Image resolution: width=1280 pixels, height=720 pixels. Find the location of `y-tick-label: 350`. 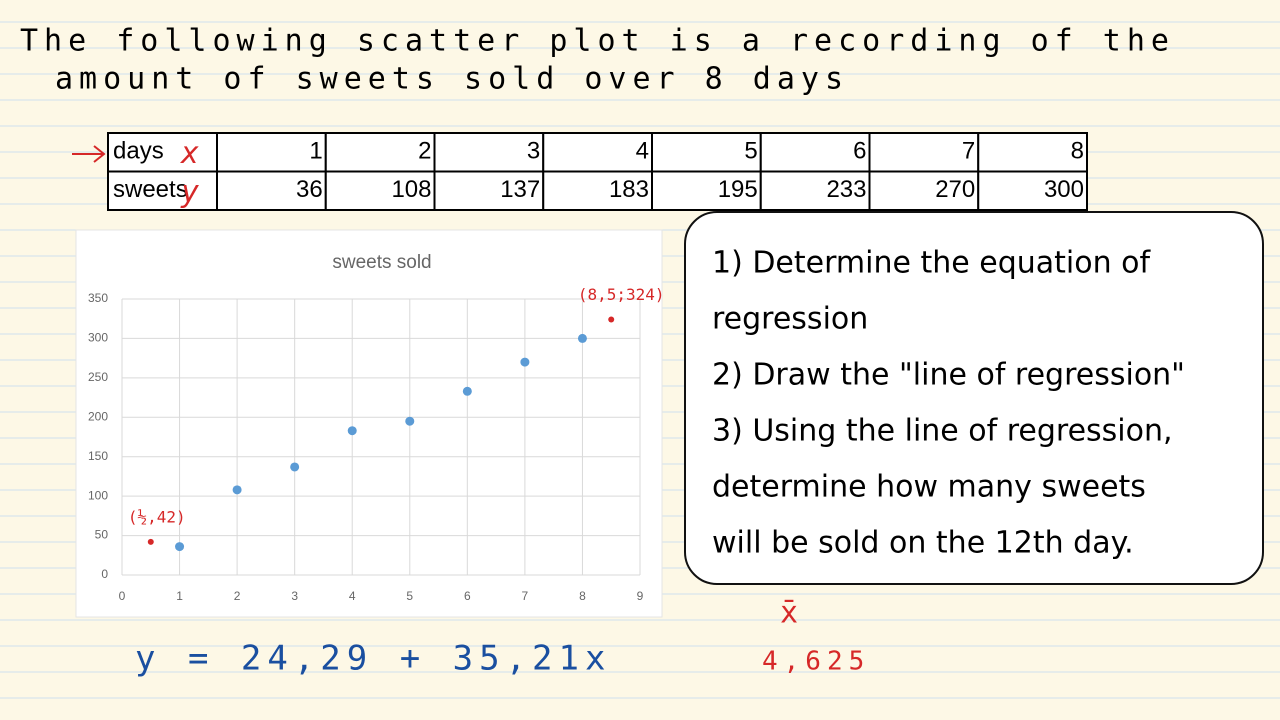

y-tick-label: 350 is located at coordinates (98, 298).